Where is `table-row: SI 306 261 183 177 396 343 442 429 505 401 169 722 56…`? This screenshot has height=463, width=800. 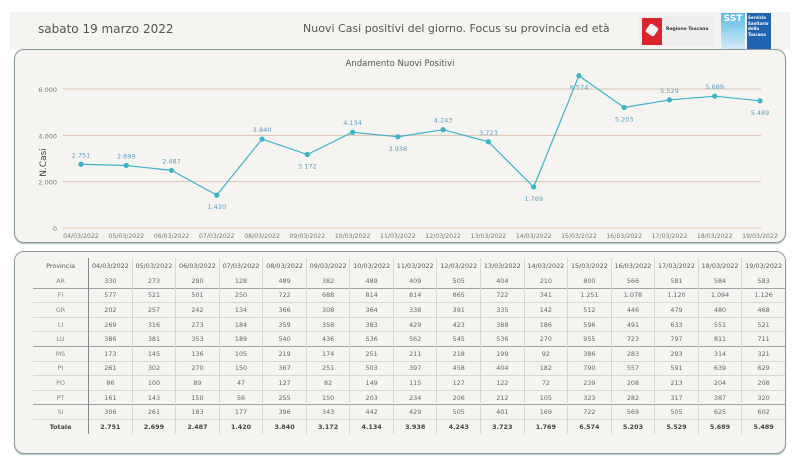
table-row: SI 306 261 183 177 396 343 442 429 505 401 169 722 56… is located at coordinates (409, 412).